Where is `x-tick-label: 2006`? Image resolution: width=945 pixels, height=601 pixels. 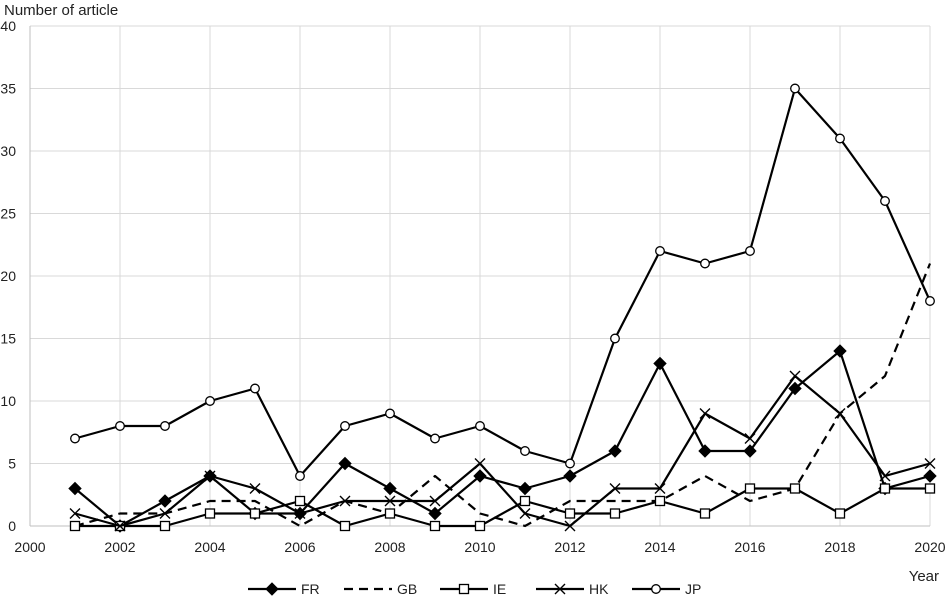 x-tick-label: 2006 is located at coordinates (299, 547).